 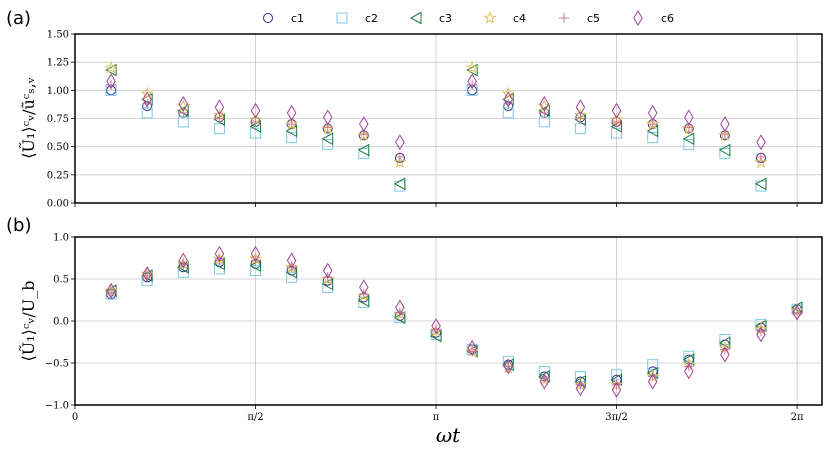 What do you see at coordinates (297, 18) in the screenshot?
I see `legend-label-c1: c1` at bounding box center [297, 18].